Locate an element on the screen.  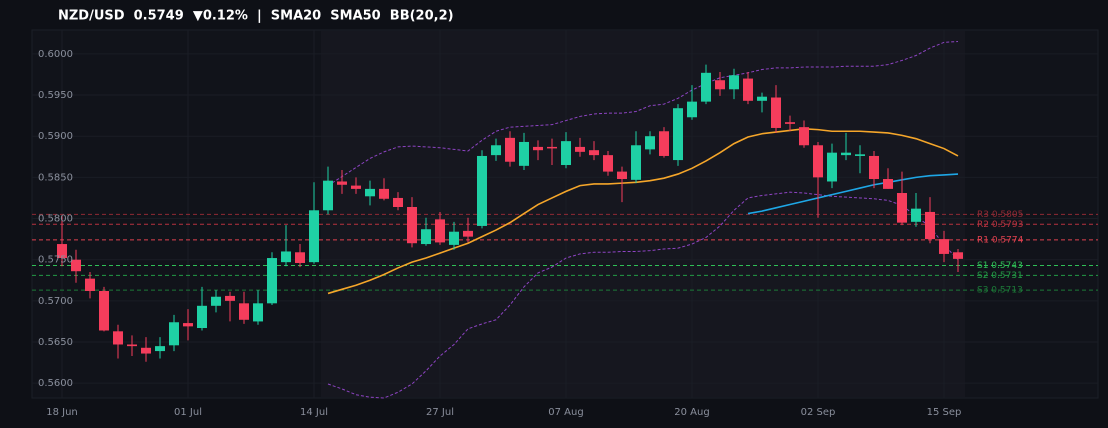
y-tick-label: 0.5800 is located at coordinates (55, 219).